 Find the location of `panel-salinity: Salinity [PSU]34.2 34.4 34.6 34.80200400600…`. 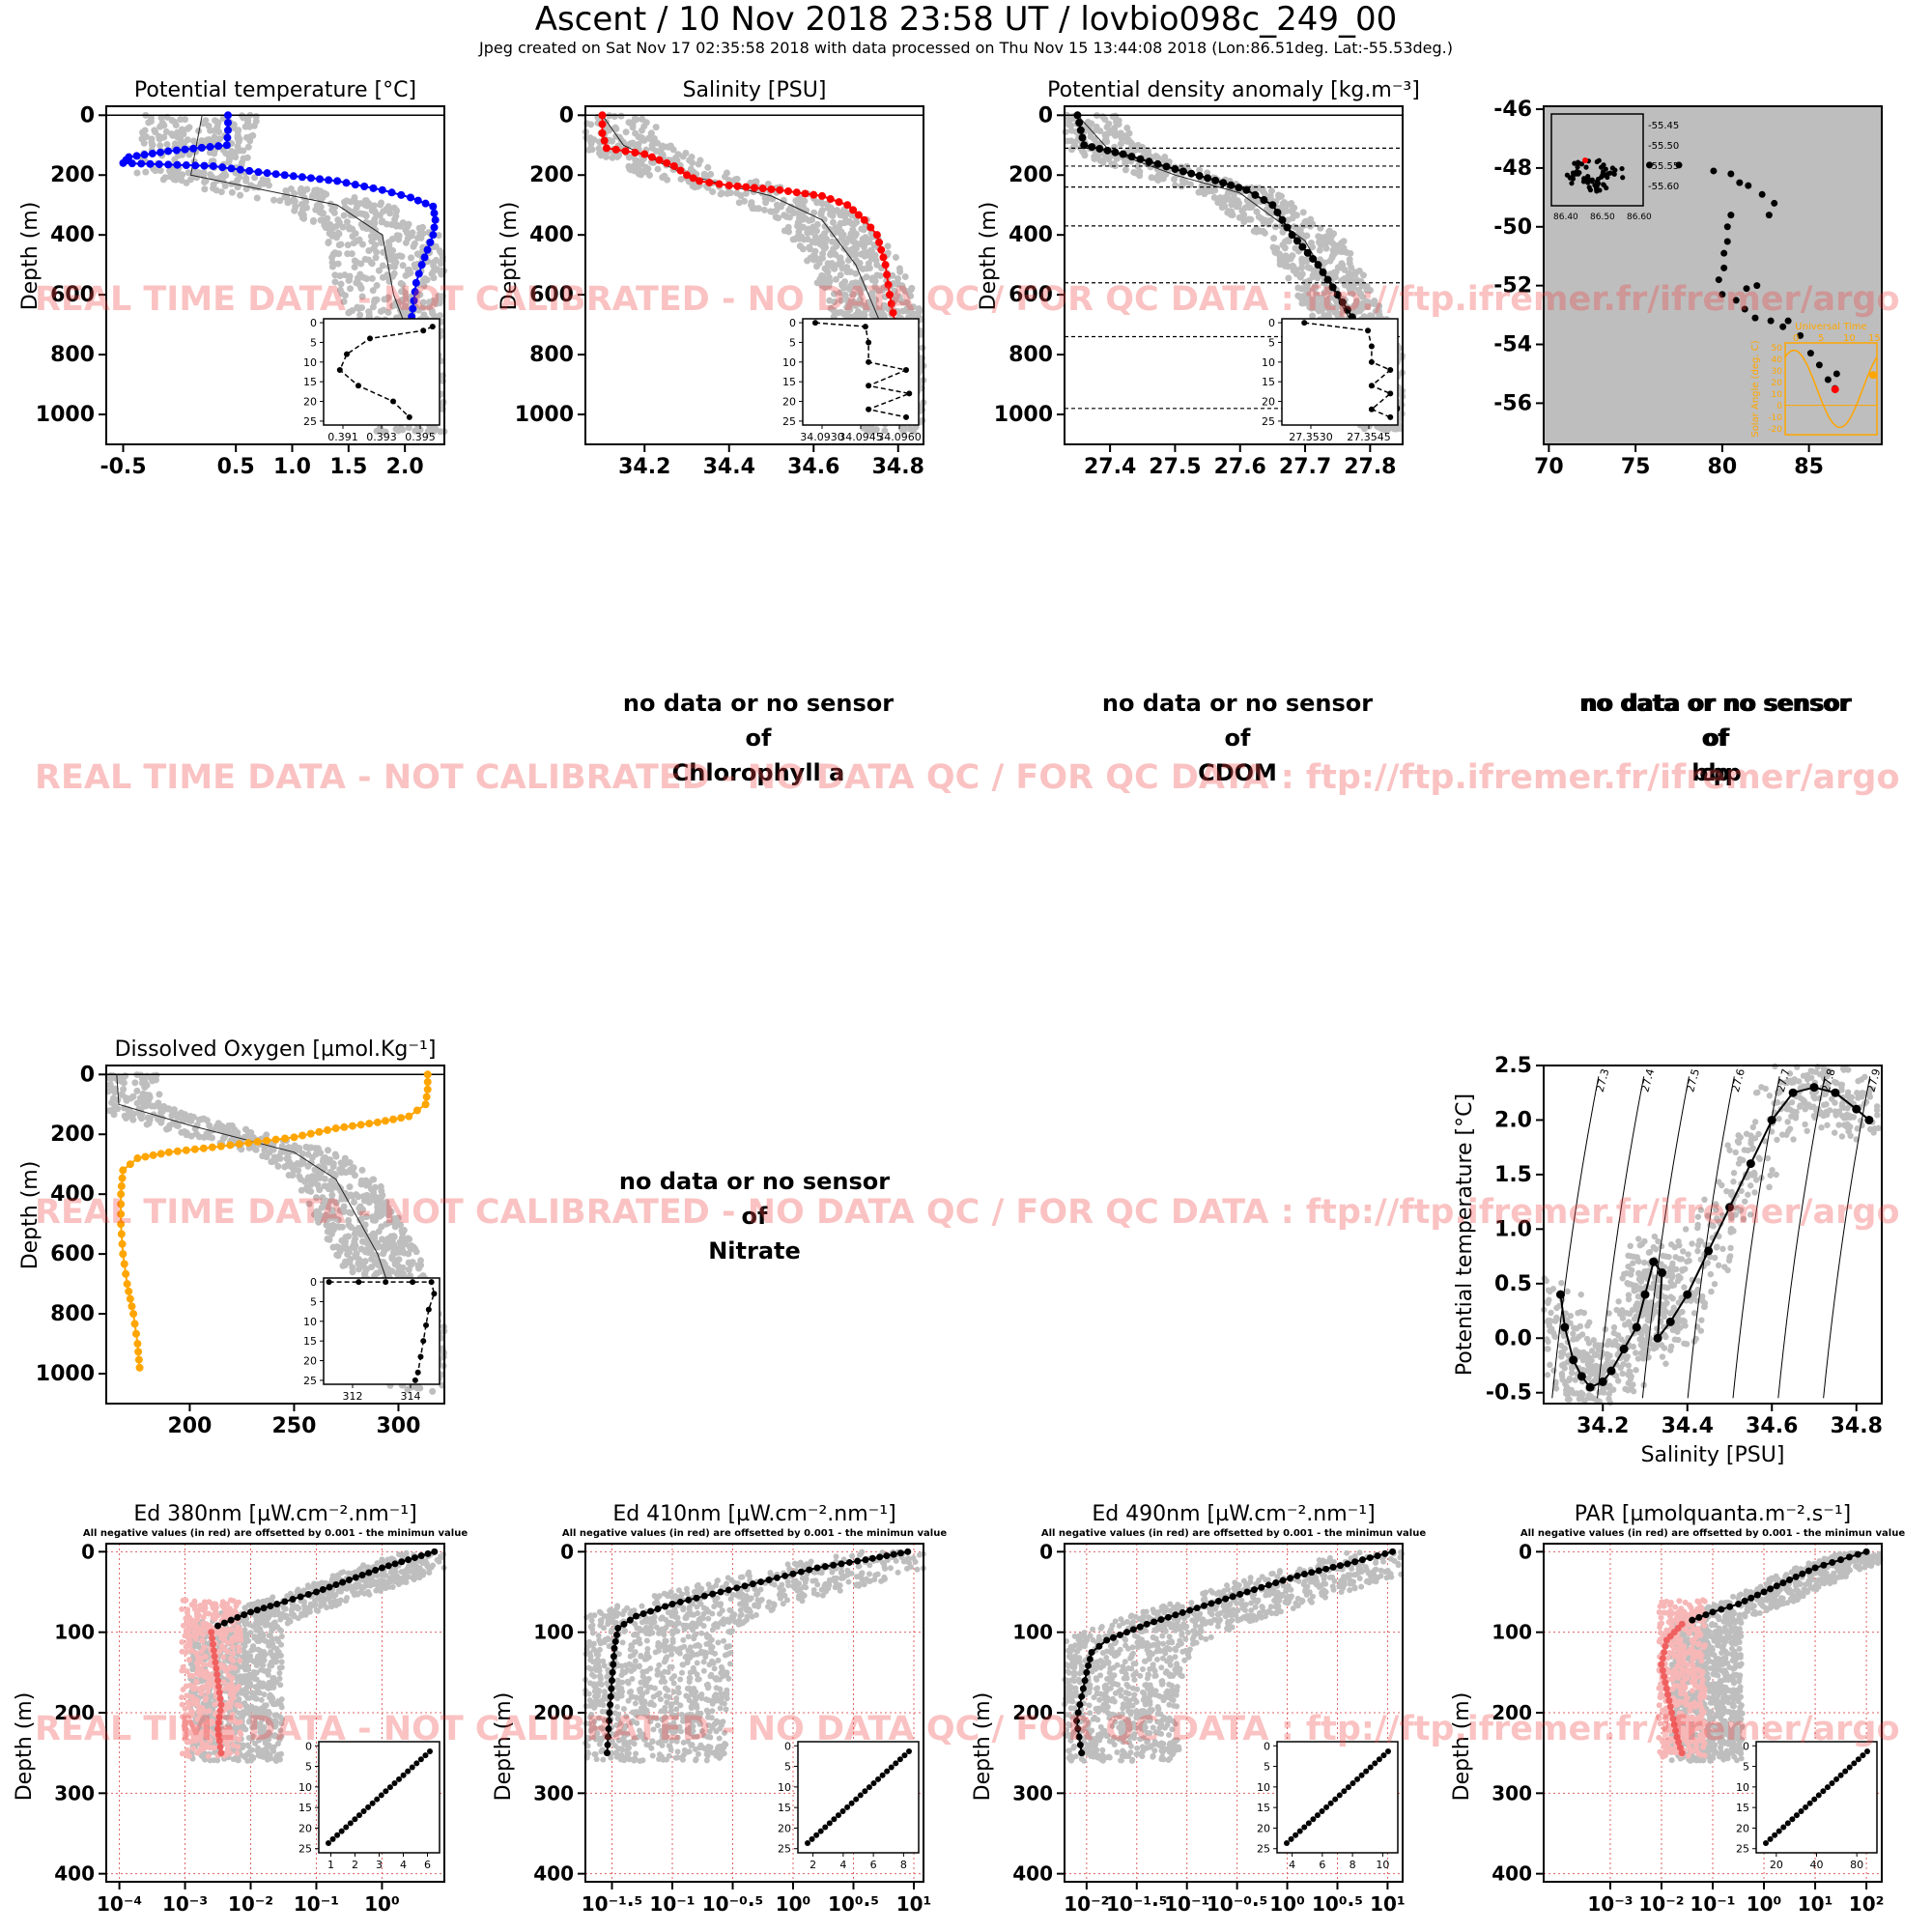

panel-salinity: Salinity [PSU]34.2 34.4 34.6 34.80200400600… is located at coordinates (712, 278).